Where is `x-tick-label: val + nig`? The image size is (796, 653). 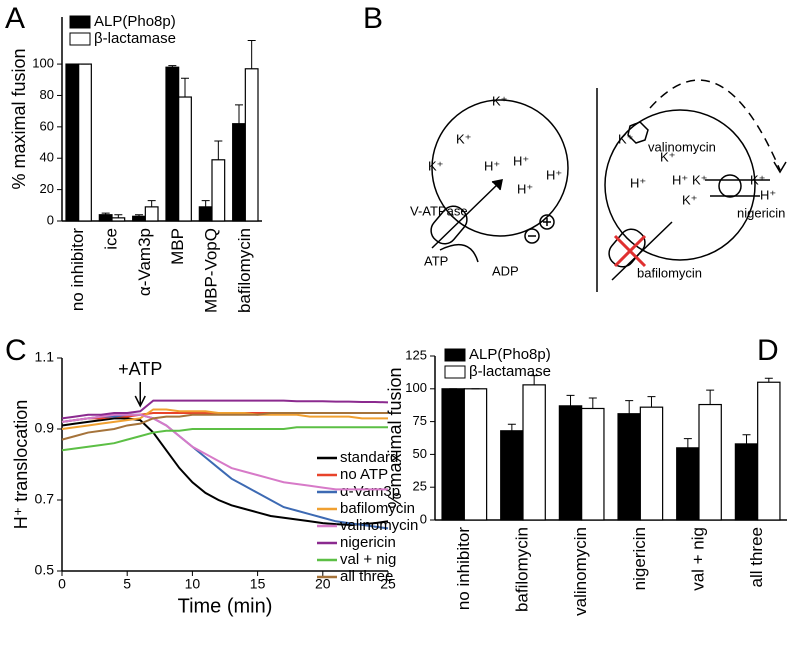 x-tick-label: val + nig is located at coordinates (697, 559).